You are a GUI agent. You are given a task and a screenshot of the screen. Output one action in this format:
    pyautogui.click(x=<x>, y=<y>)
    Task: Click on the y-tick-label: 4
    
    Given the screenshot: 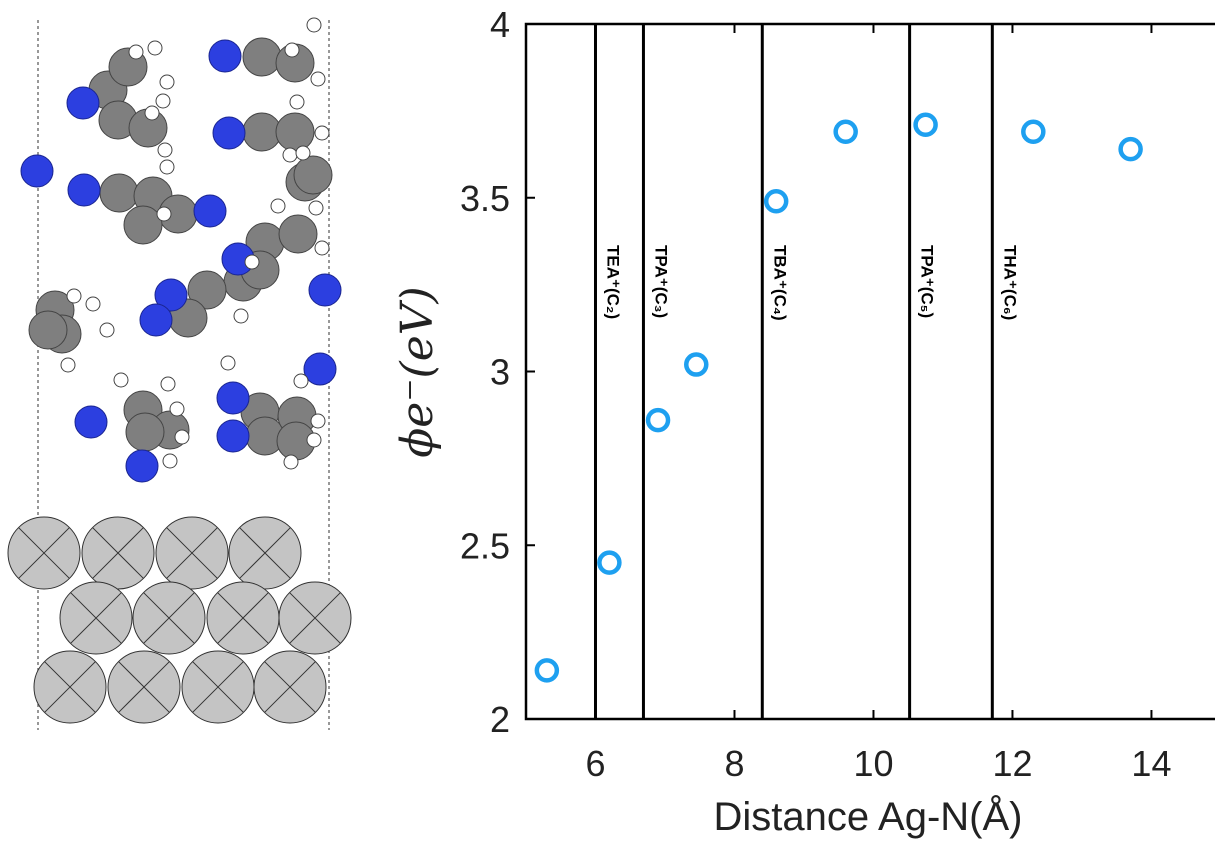 What is the action you would take?
    pyautogui.click(x=500, y=24)
    